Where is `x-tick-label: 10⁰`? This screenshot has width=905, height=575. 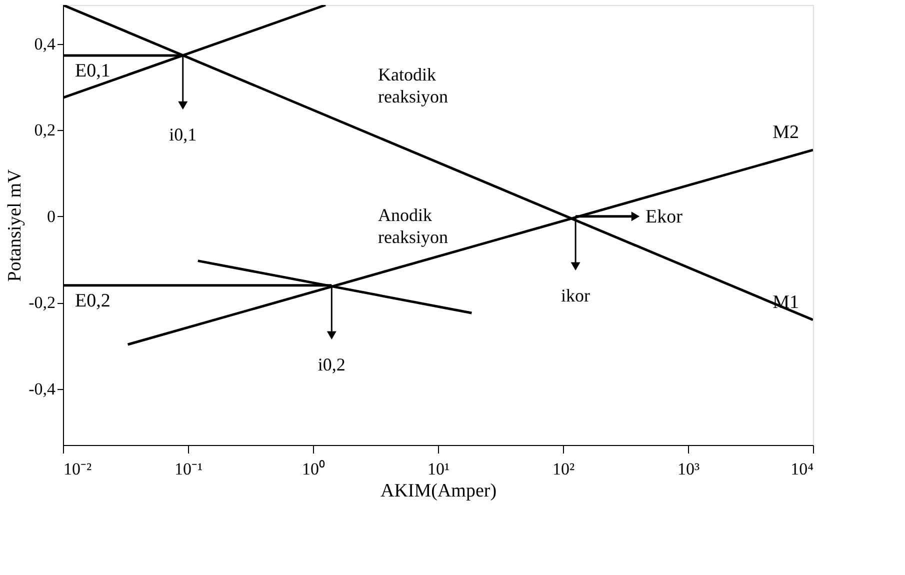 x-tick-label: 10⁰ is located at coordinates (313, 469).